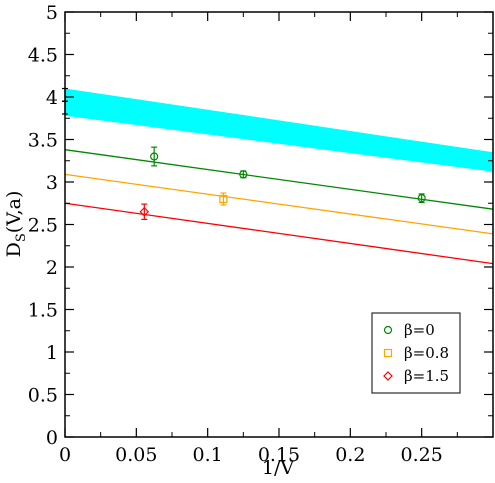 The width and height of the screenshot is (495, 483). What do you see at coordinates (279, 455) in the screenshot?
I see `x-tick-label: 0.15` at bounding box center [279, 455].